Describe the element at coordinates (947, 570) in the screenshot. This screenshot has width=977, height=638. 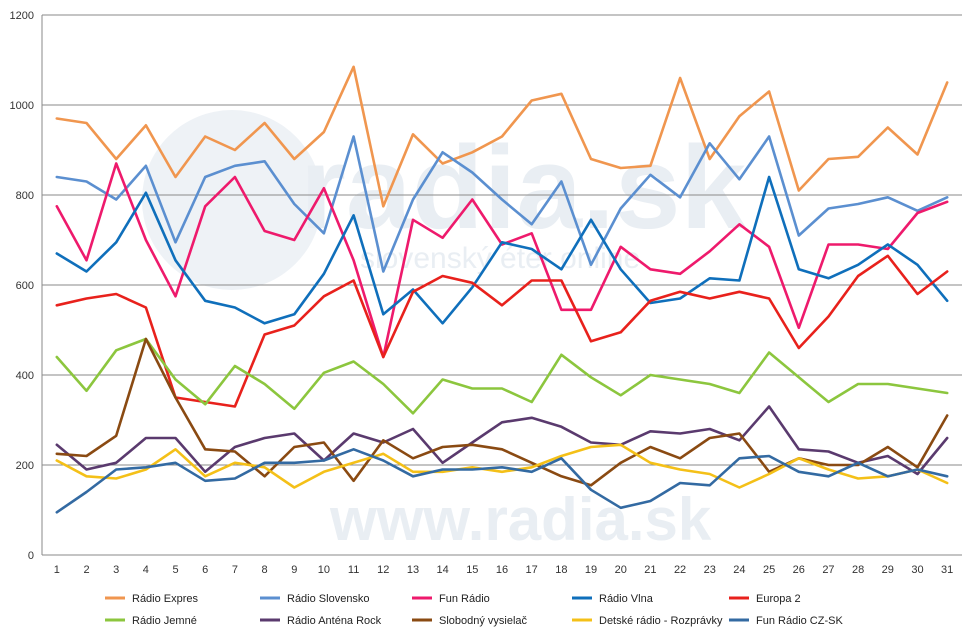
I see `x-tick-label: 31` at that location.